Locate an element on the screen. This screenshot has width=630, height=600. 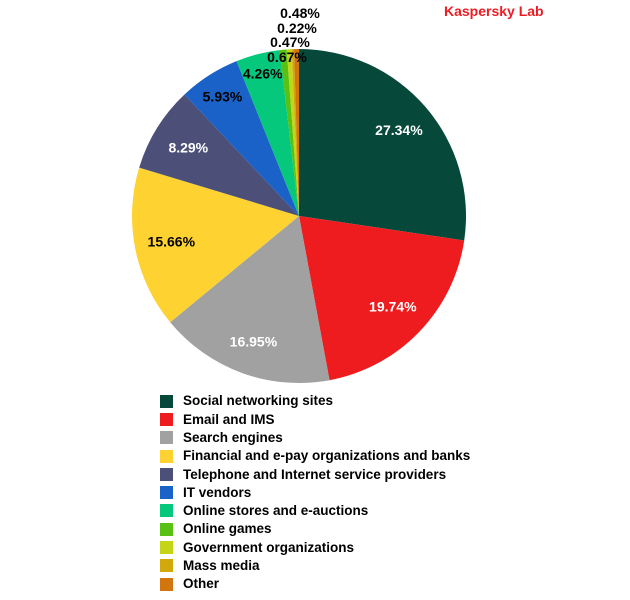
pie-slice-it-vendors is located at coordinates (241, 138).